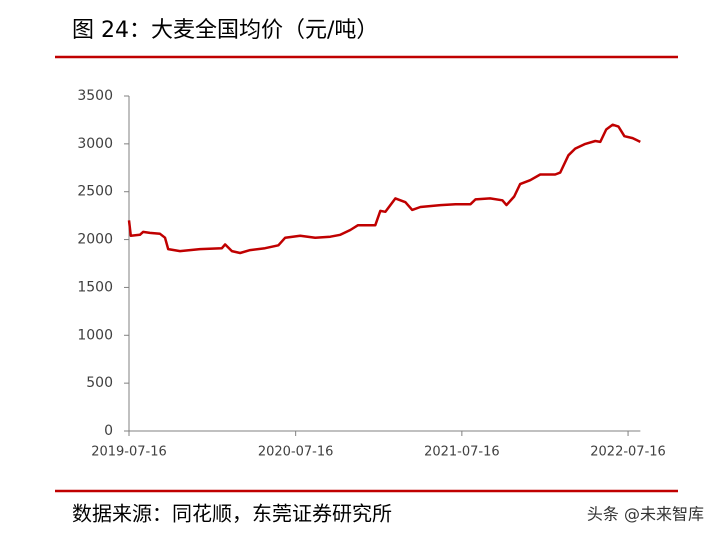  Describe the element at coordinates (95, 144) in the screenshot. I see `y-tick-label: 3000` at that location.